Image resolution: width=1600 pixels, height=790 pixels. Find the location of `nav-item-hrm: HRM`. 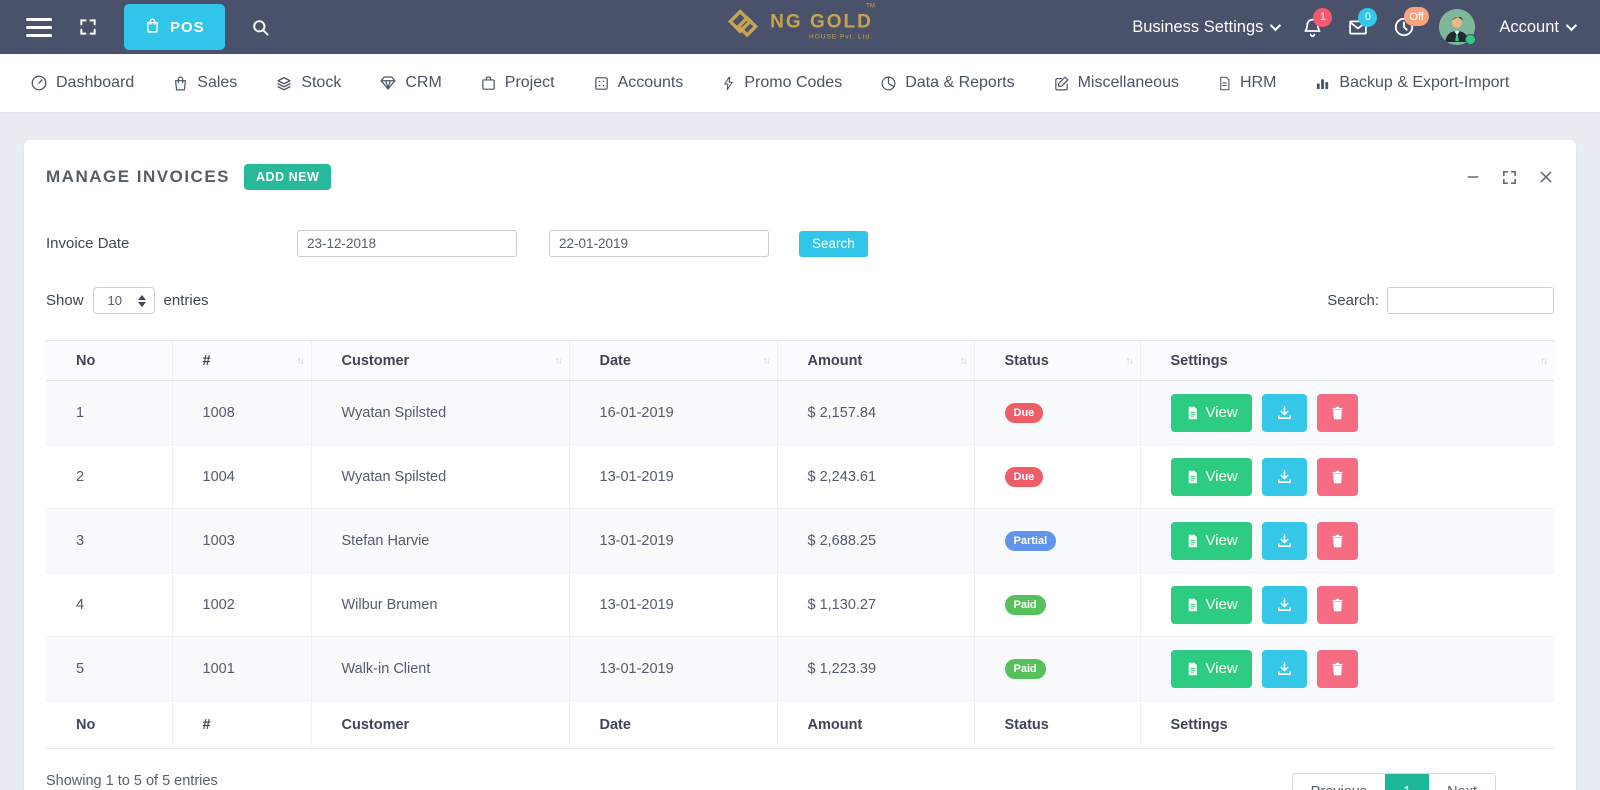

nav-item-hrm: HRM is located at coordinates (1246, 83).